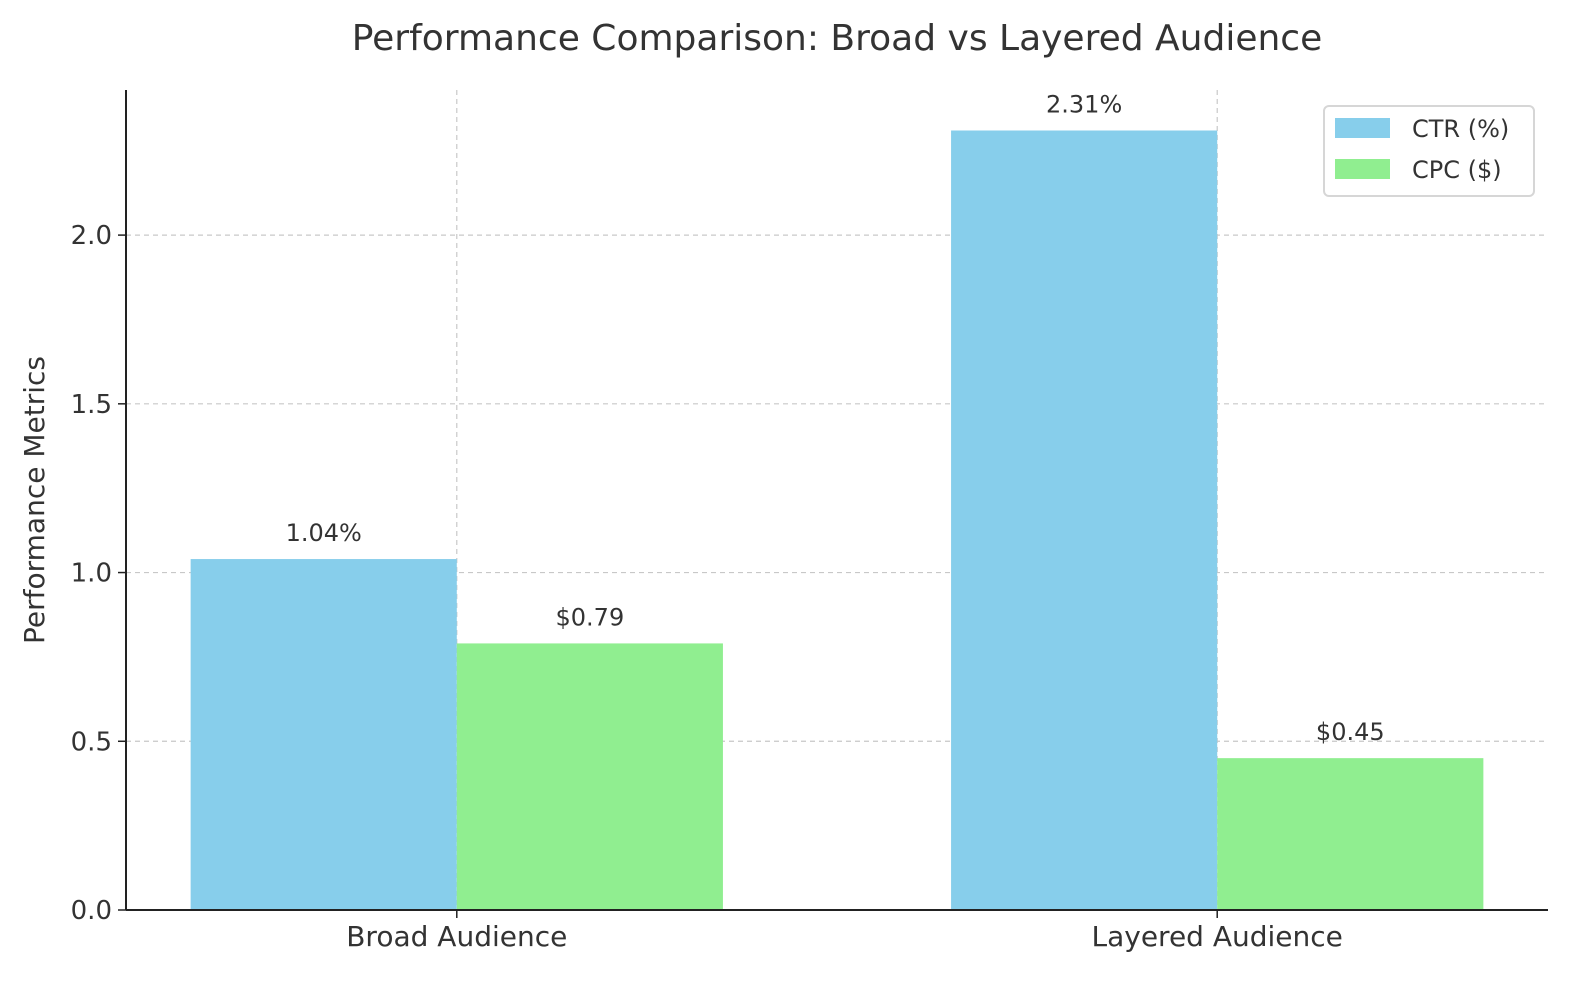 The image size is (1580, 984). I want to click on y-tick-label: 0.5, so click(91, 742).